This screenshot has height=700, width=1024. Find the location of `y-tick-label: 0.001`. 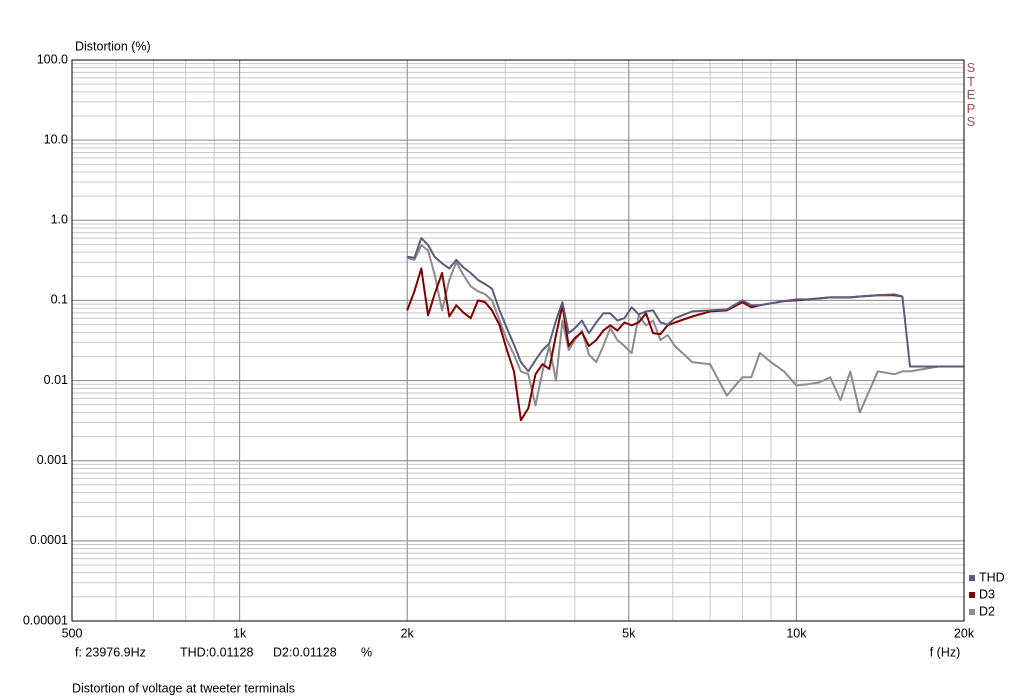

y-tick-label: 0.001 is located at coordinates (52, 460).